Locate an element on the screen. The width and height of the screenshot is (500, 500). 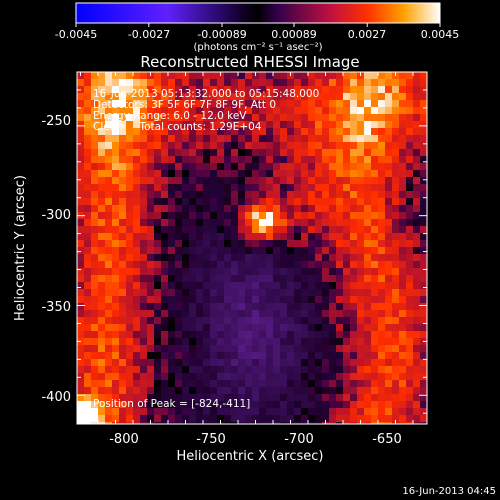
colorbar-unit: (photons cm⁻² s⁻¹ asec⁻²) is located at coordinates (257, 47).